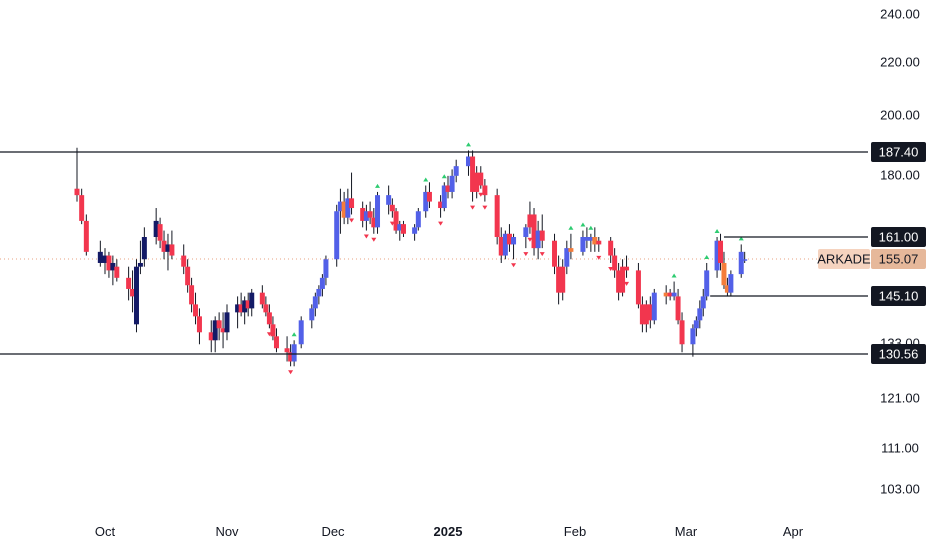 The height and width of the screenshot is (550, 932). What do you see at coordinates (105, 531) in the screenshot?
I see `x-tick-label: Oct` at bounding box center [105, 531].